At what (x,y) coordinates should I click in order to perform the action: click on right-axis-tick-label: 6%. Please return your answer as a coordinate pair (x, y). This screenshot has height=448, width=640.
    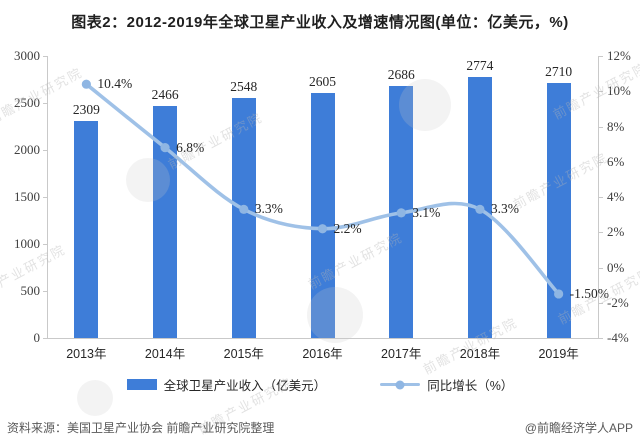
    Looking at the image, I should click on (616, 161).